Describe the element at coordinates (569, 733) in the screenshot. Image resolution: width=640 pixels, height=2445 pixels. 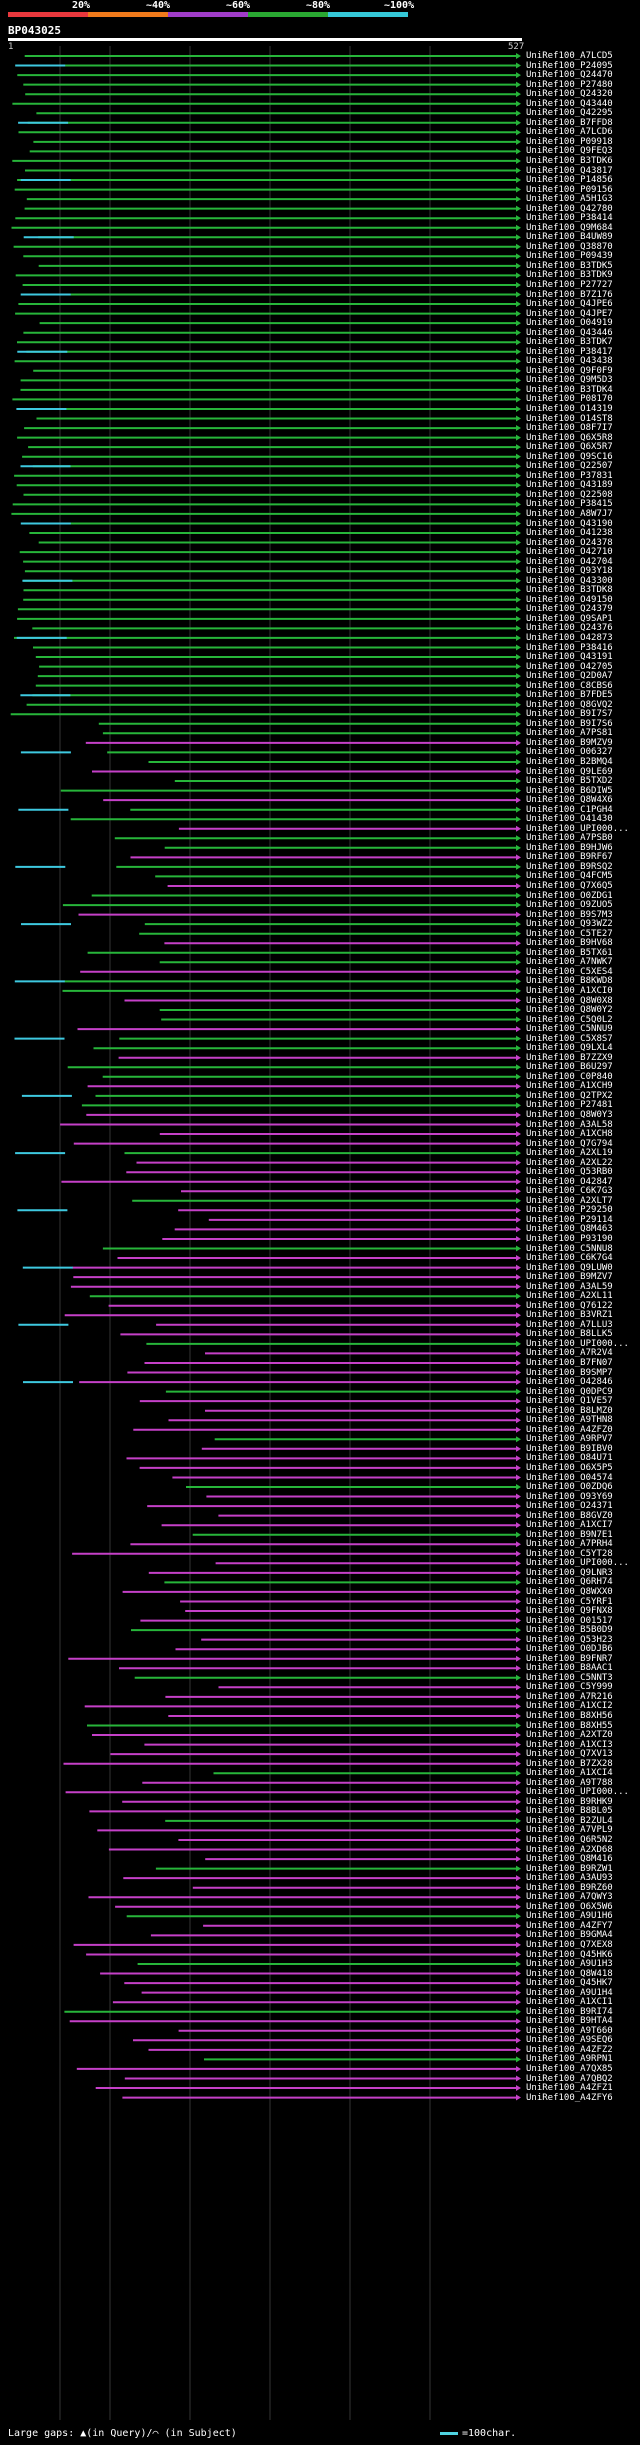
I see `hit-label: UniRef100_A7PS81` at that location.